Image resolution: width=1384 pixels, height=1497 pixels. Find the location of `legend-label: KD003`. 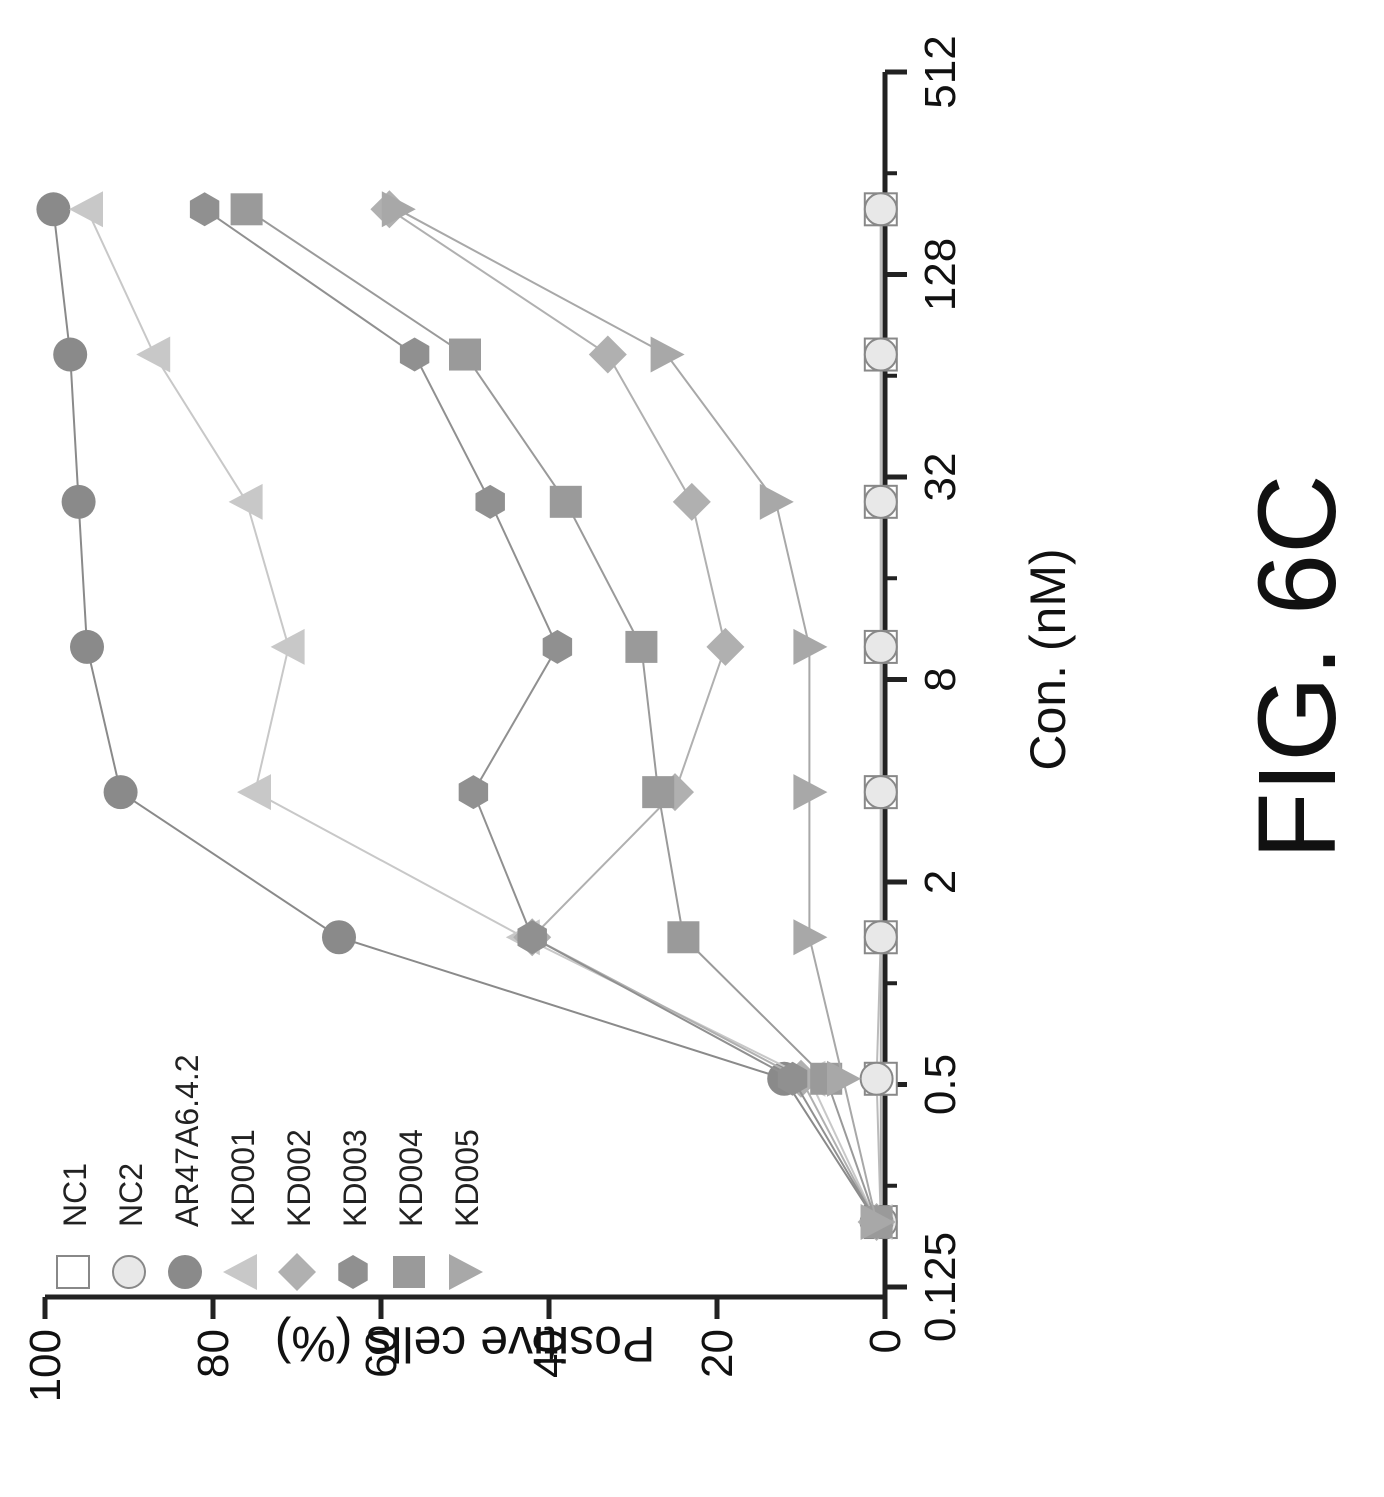

legend-label: KD003 is located at coordinates (355, 1178).